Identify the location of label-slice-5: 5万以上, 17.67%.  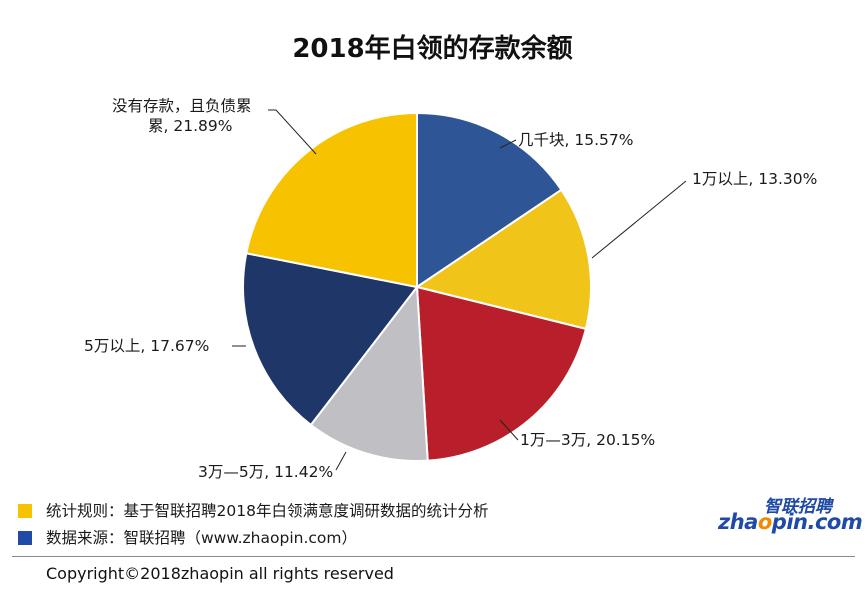
(147, 346).